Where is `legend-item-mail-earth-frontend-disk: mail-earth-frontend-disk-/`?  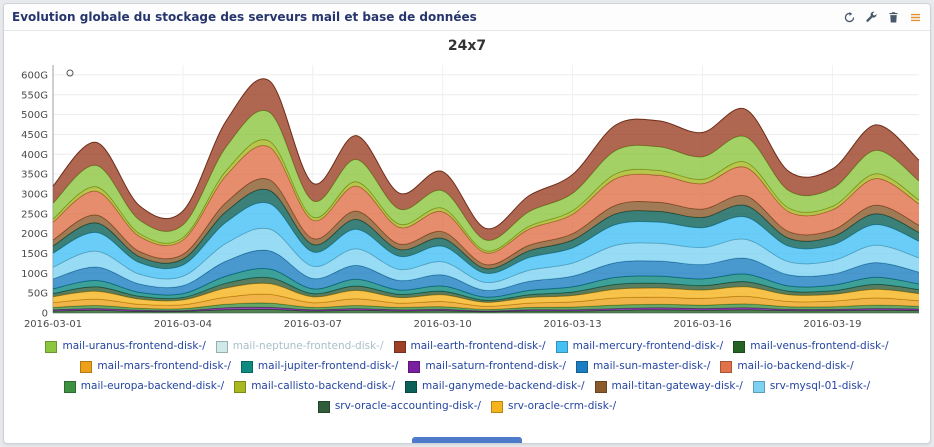
legend-item-mail-earth-frontend-disk: mail-earth-frontend-disk-/ is located at coordinates (469, 346).